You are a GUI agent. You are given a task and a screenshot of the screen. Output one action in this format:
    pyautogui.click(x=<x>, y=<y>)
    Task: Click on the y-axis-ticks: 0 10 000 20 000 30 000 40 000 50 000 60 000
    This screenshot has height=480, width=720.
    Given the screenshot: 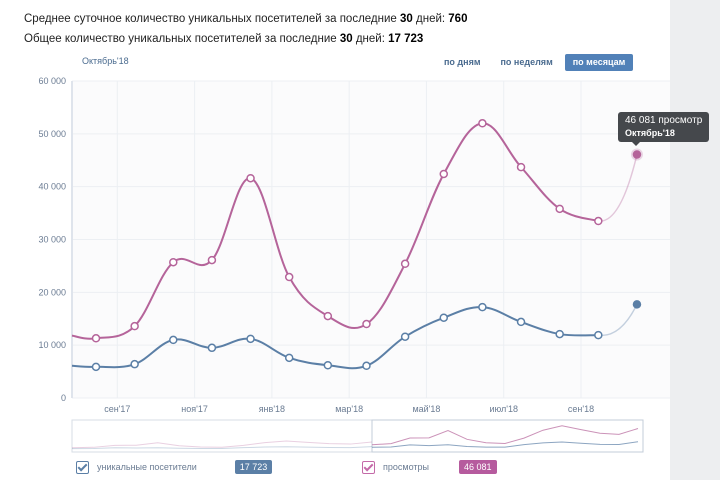 What is the action you would take?
    pyautogui.click(x=52, y=239)
    